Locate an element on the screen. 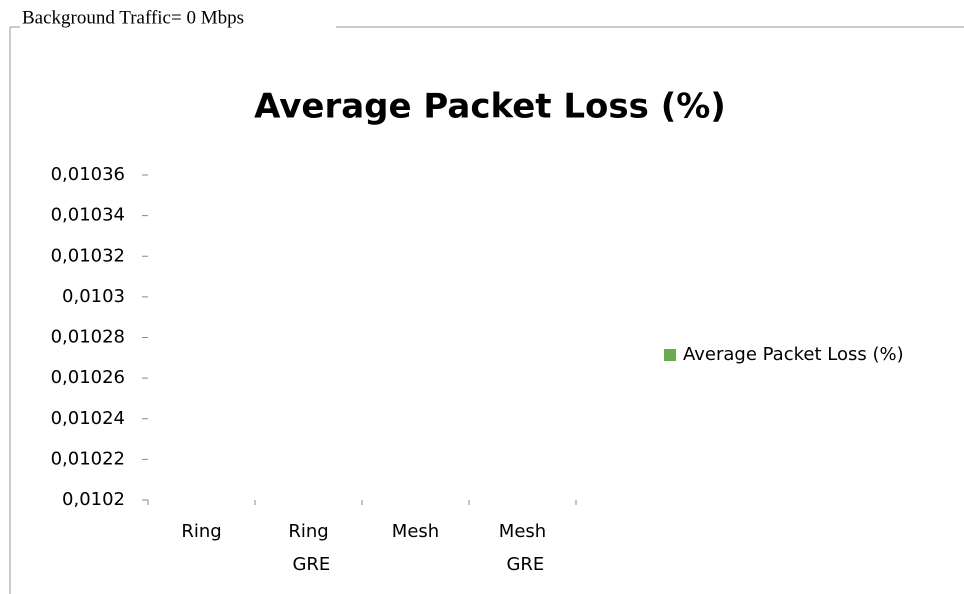 This screenshot has height=594, width=964. y-tick-label: 0,0103 is located at coordinates (93, 296).